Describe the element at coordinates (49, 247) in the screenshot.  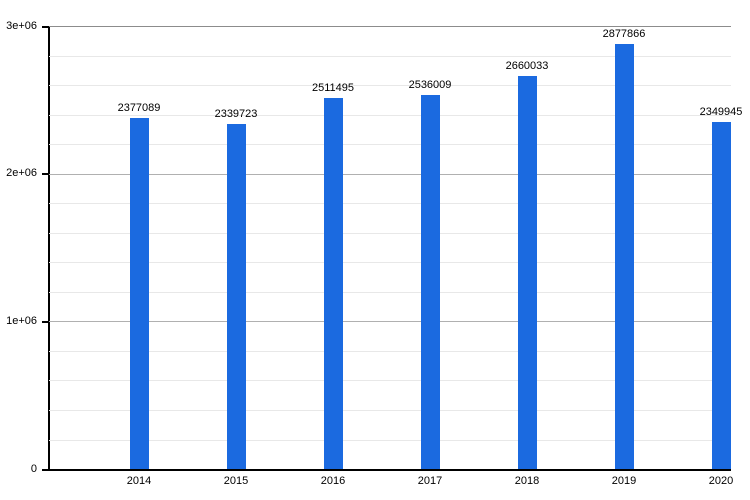
I see `y-axis-line` at that location.